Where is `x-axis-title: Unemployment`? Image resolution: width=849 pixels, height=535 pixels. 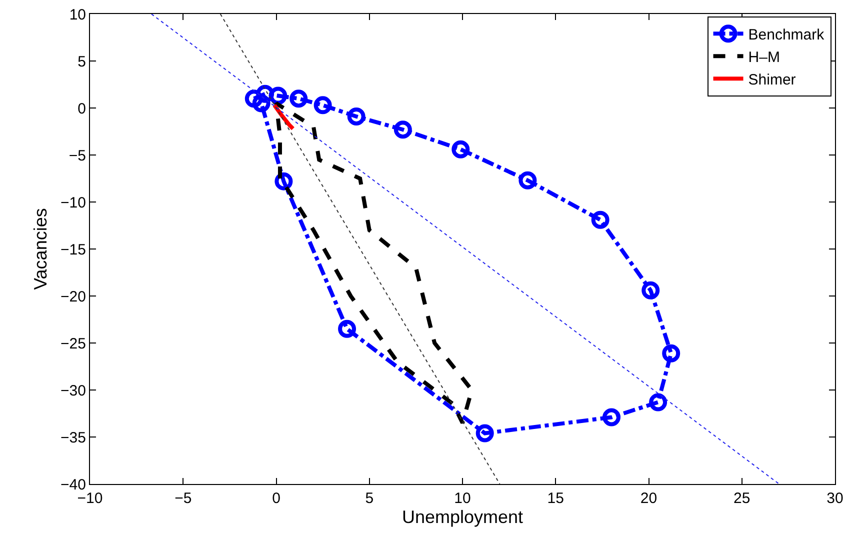
x-axis-title: Unemployment is located at coordinates (463, 517).